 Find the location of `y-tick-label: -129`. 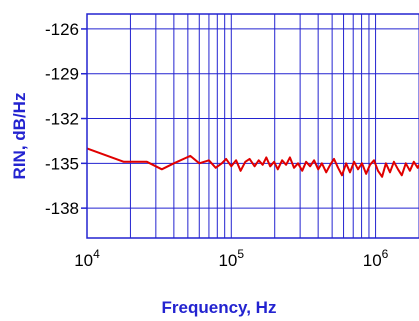

y-tick-label: -129 is located at coordinates (62, 74).